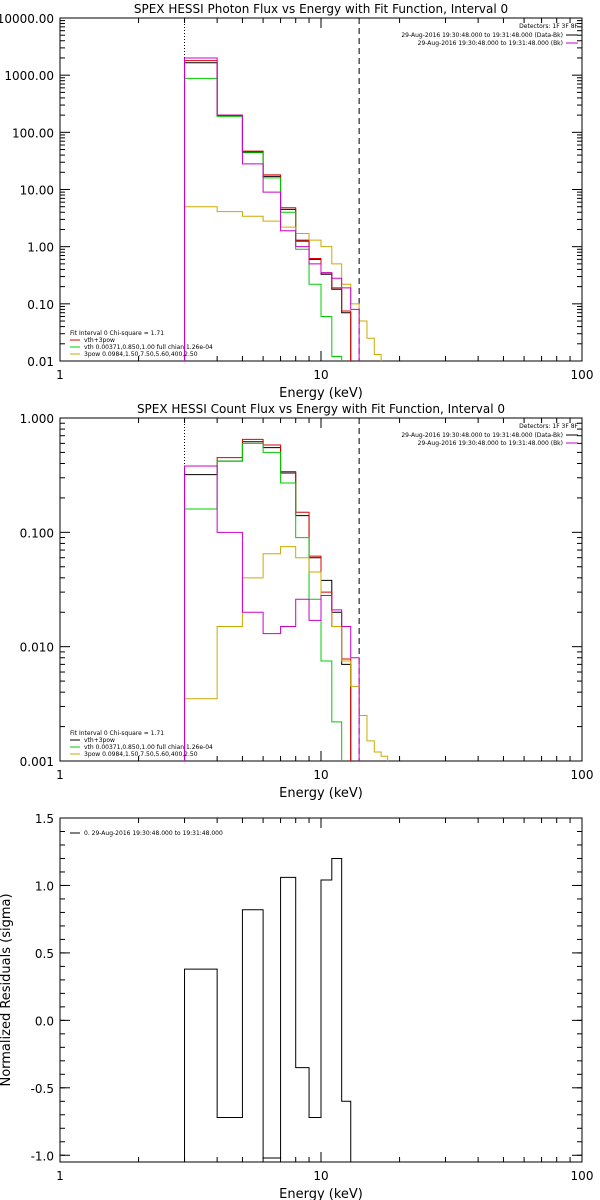 The height and width of the screenshot is (1200, 600). I want to click on y-tick-label: 0.01, so click(40, 362).